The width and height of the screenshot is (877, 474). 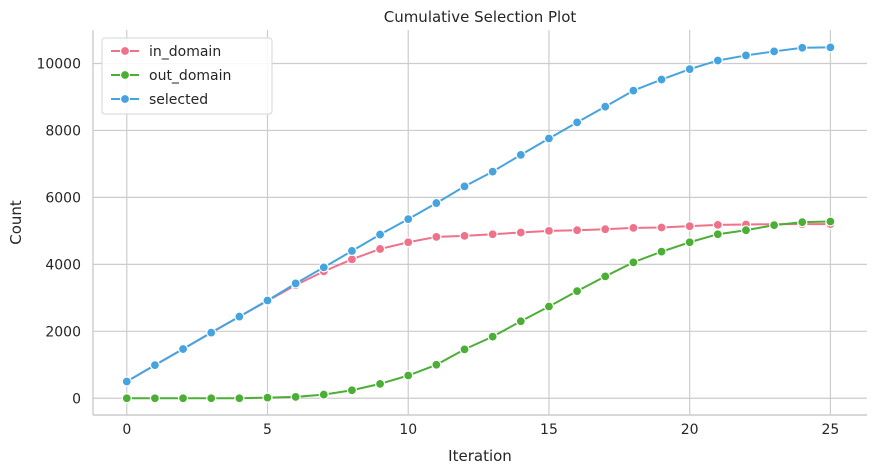 I want to click on y-tick-label: 10000, so click(x=58, y=64).